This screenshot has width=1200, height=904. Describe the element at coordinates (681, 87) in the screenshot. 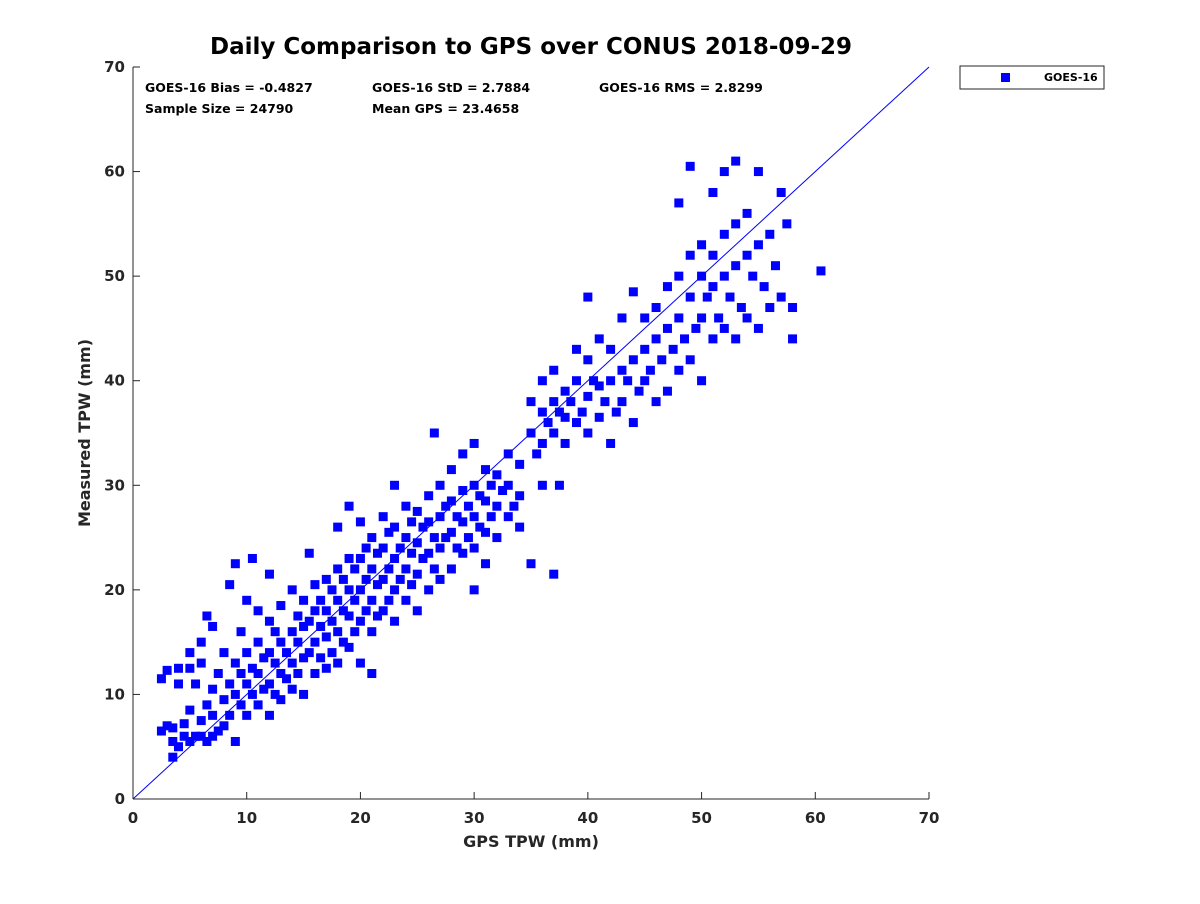

I see `rms-stat: GOES-16 RMS = 2.8299` at that location.